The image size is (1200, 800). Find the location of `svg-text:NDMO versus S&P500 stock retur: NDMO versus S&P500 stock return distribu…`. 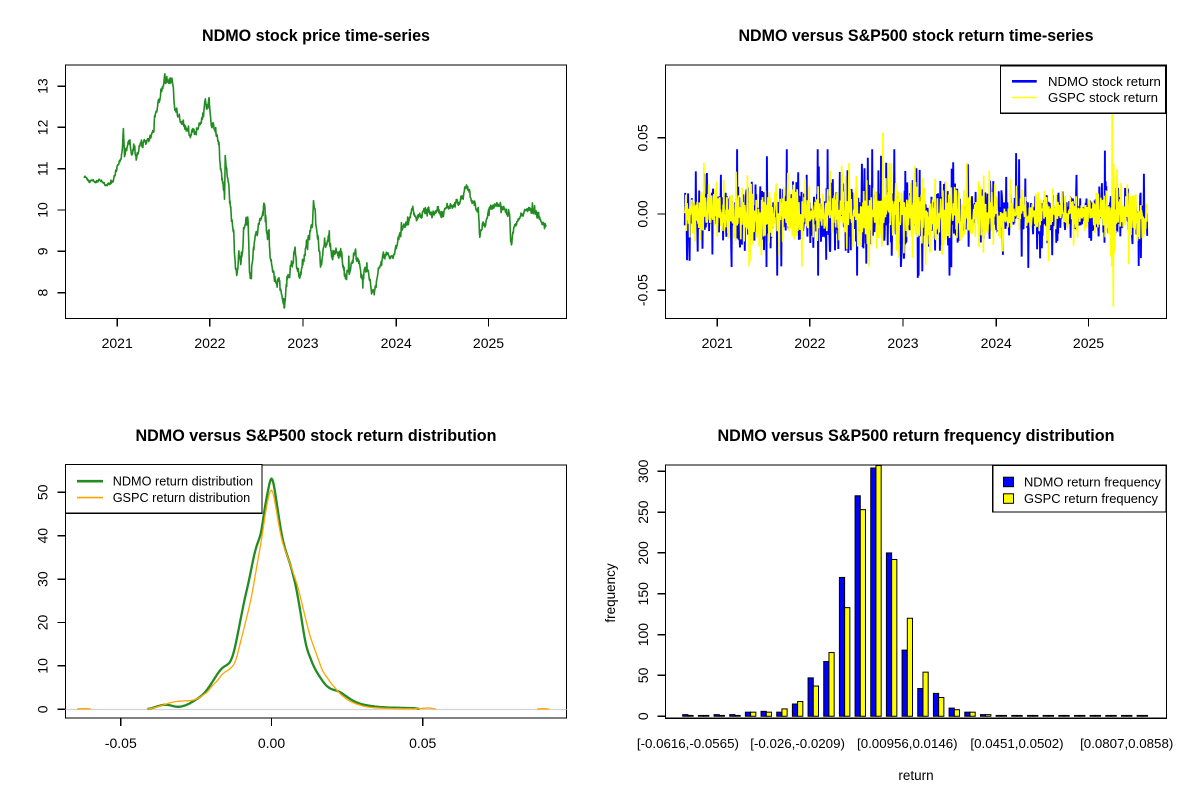

svg-text:NDMO versus S&P500 stock retur: NDMO versus S&P500 stock return distribu… is located at coordinates (316, 436).